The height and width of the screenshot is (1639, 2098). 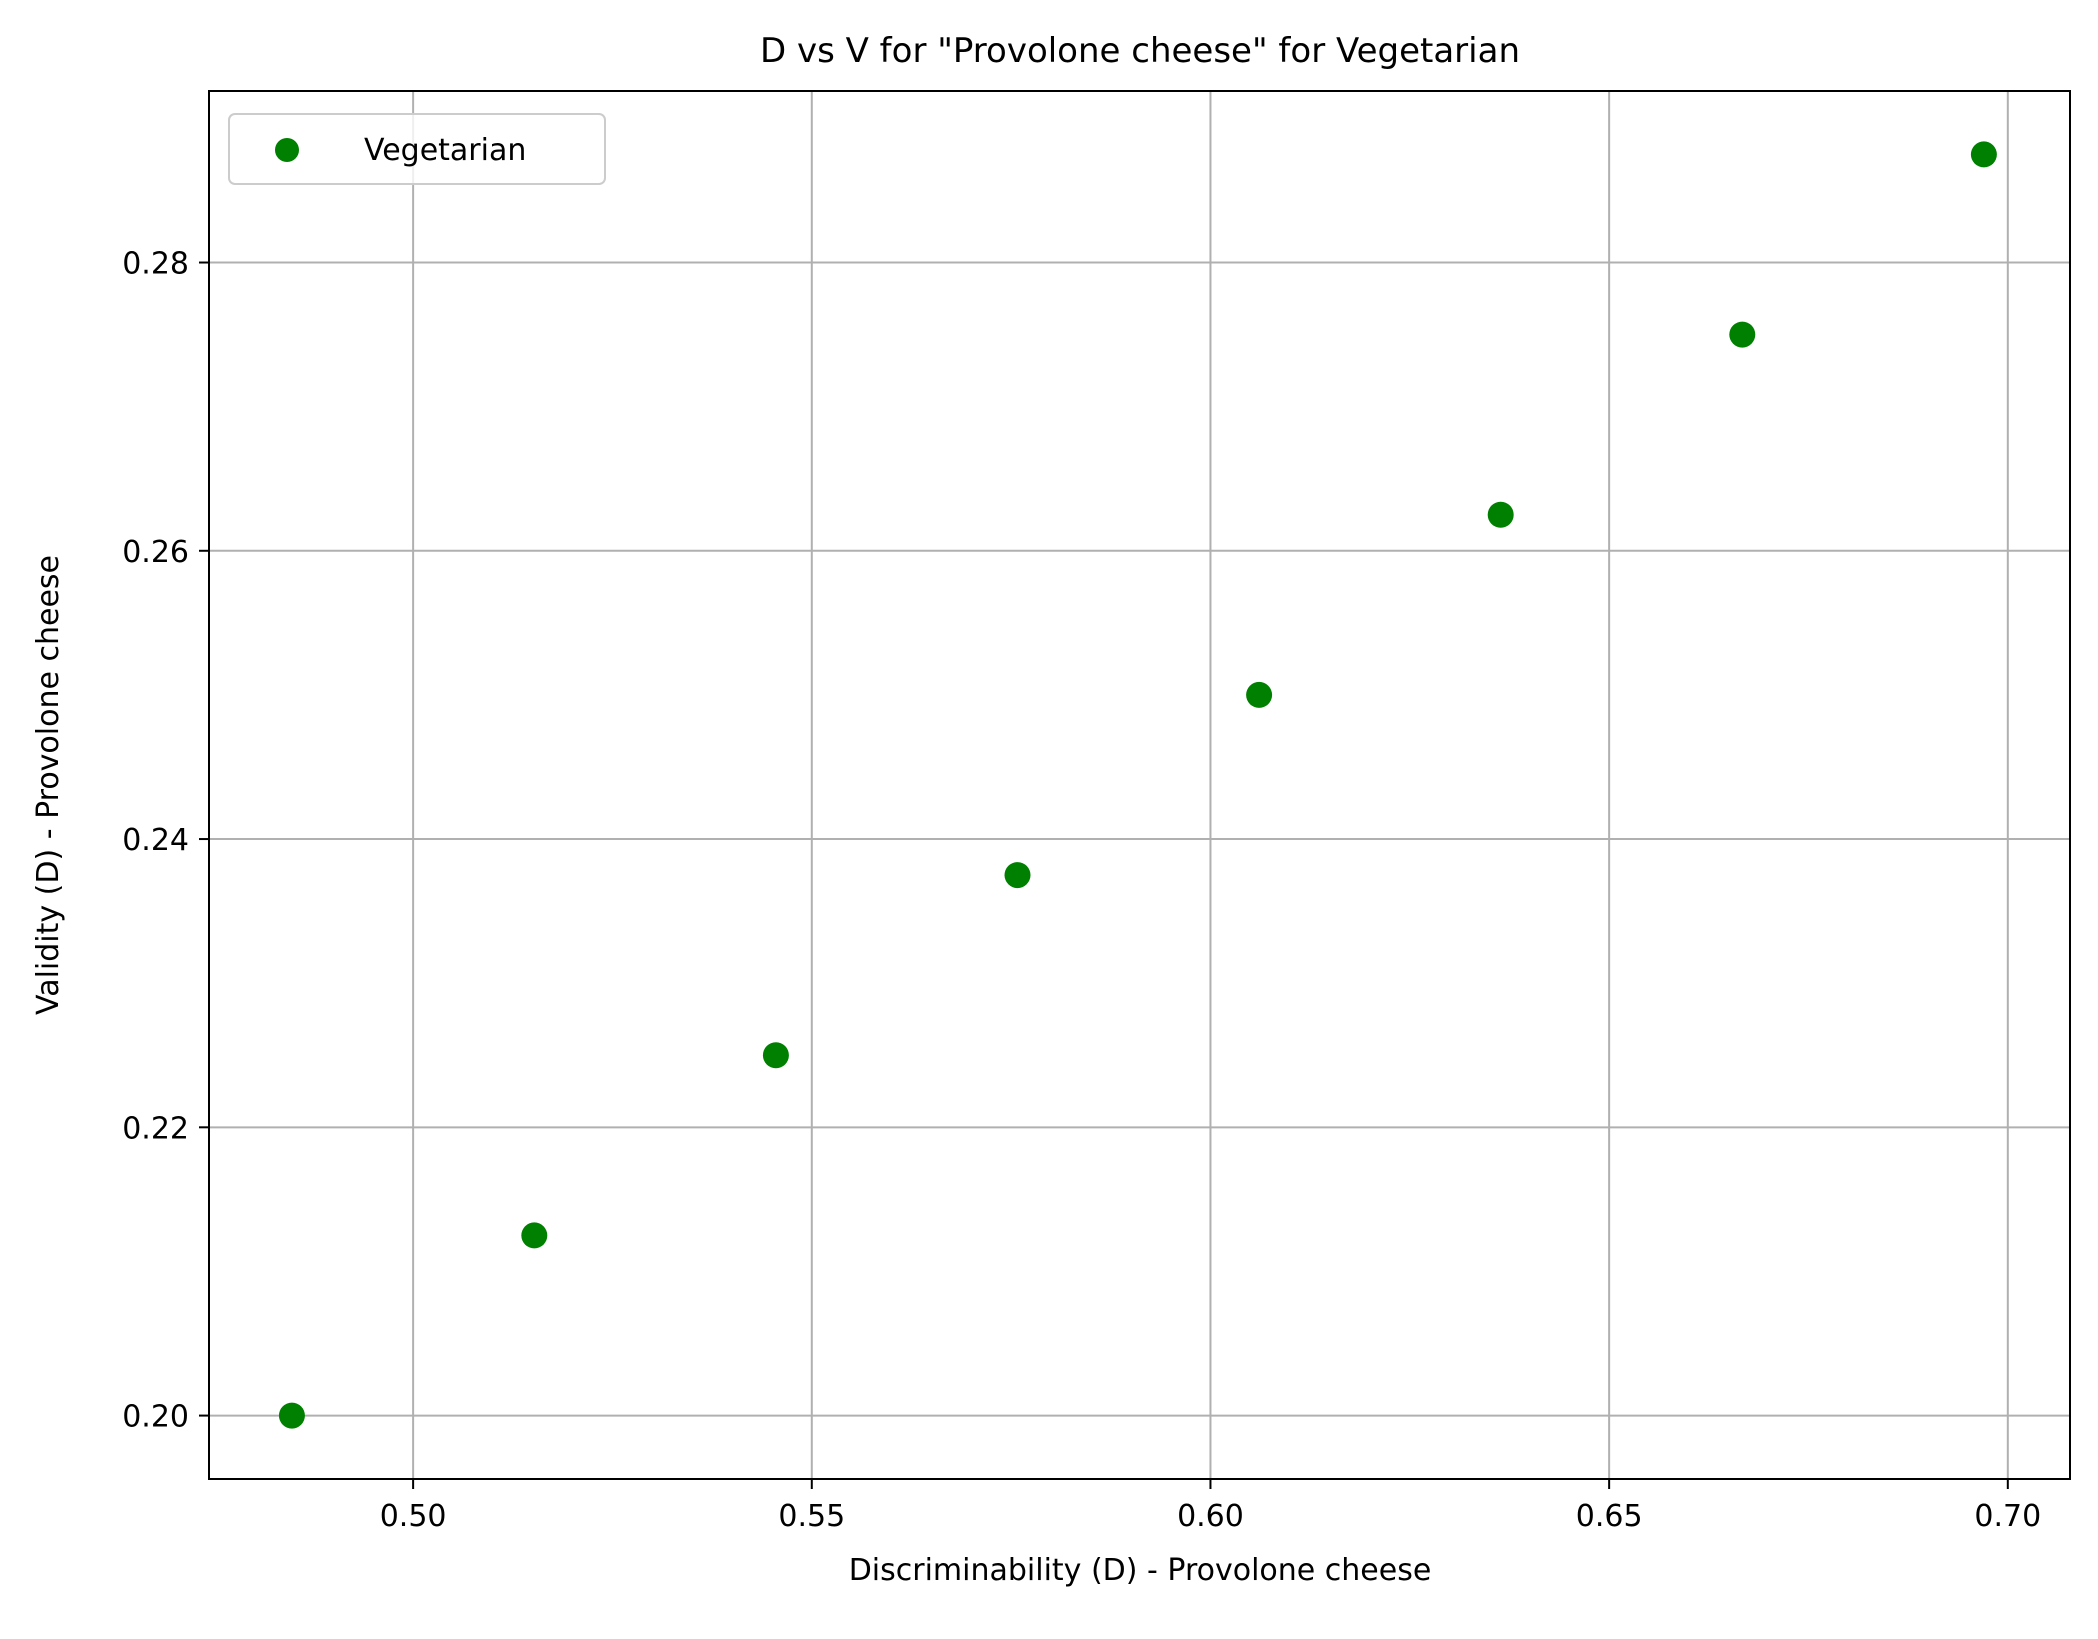 What do you see at coordinates (155, 1128) in the screenshot?
I see `y-tick-label: 0.22` at bounding box center [155, 1128].